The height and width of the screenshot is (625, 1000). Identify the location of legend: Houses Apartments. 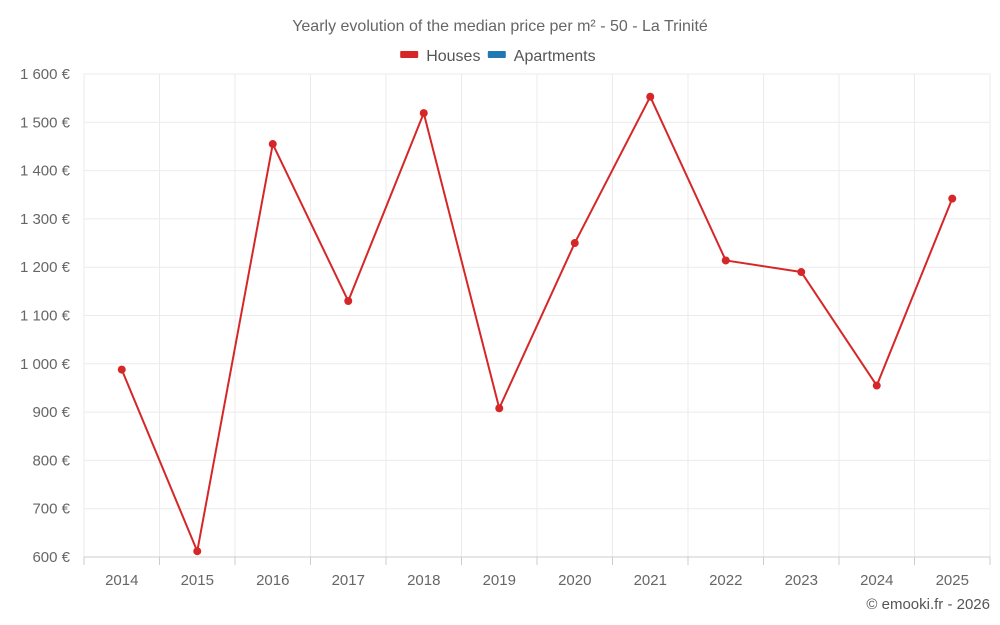
(498, 56).